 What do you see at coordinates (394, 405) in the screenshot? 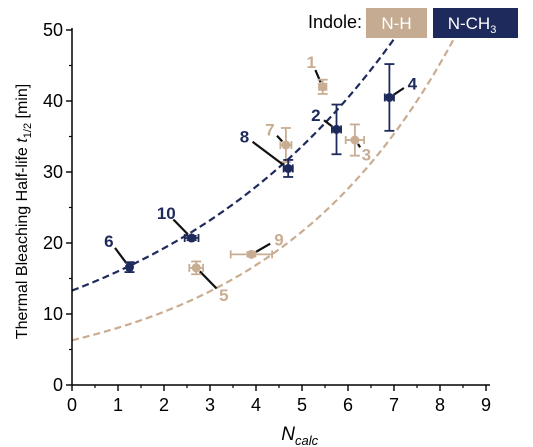
I see `x-tick-label: 7` at bounding box center [394, 405].